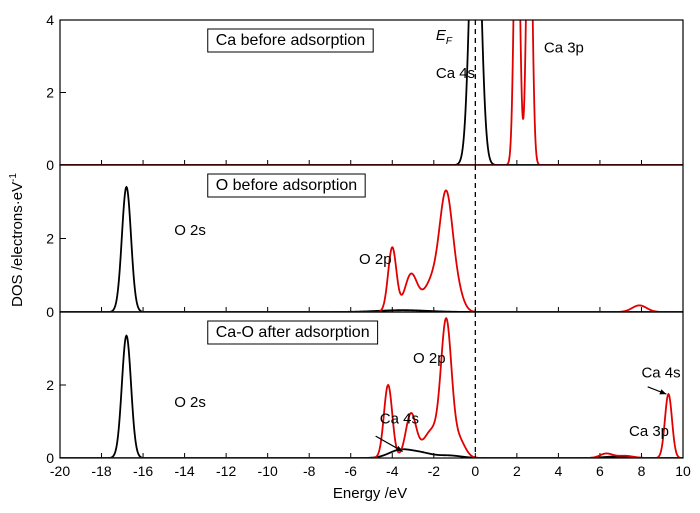  Describe the element at coordinates (642, 471) in the screenshot. I see `x-tick-label: 8` at that location.